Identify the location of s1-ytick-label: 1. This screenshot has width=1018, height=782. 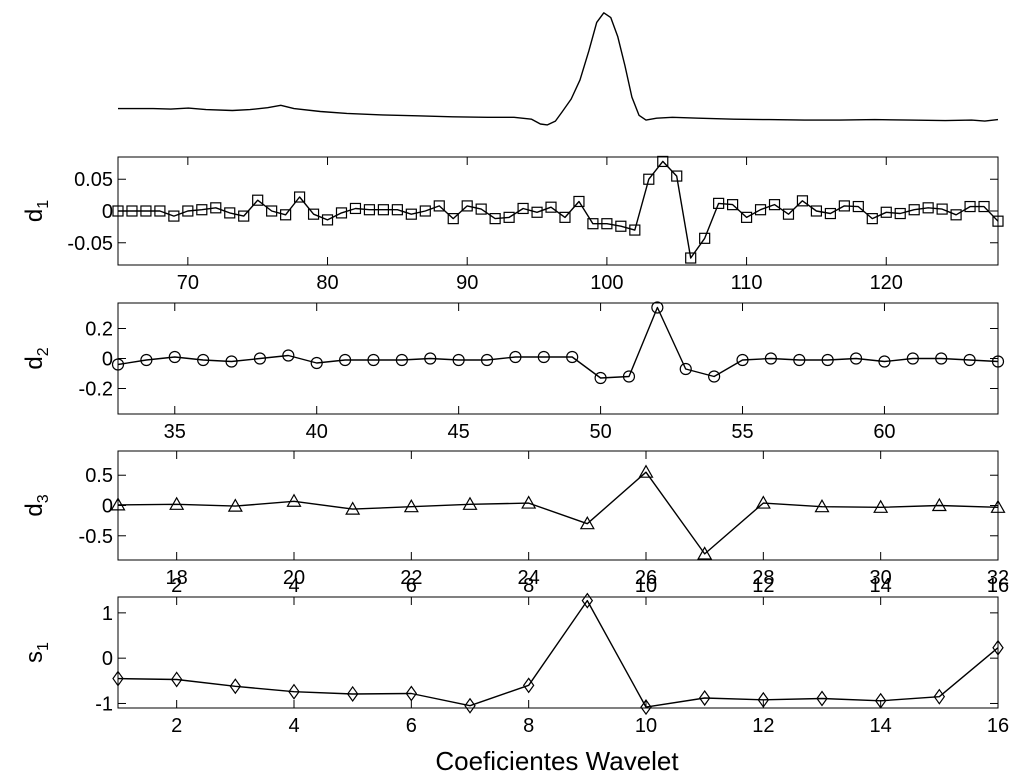
(107, 614).